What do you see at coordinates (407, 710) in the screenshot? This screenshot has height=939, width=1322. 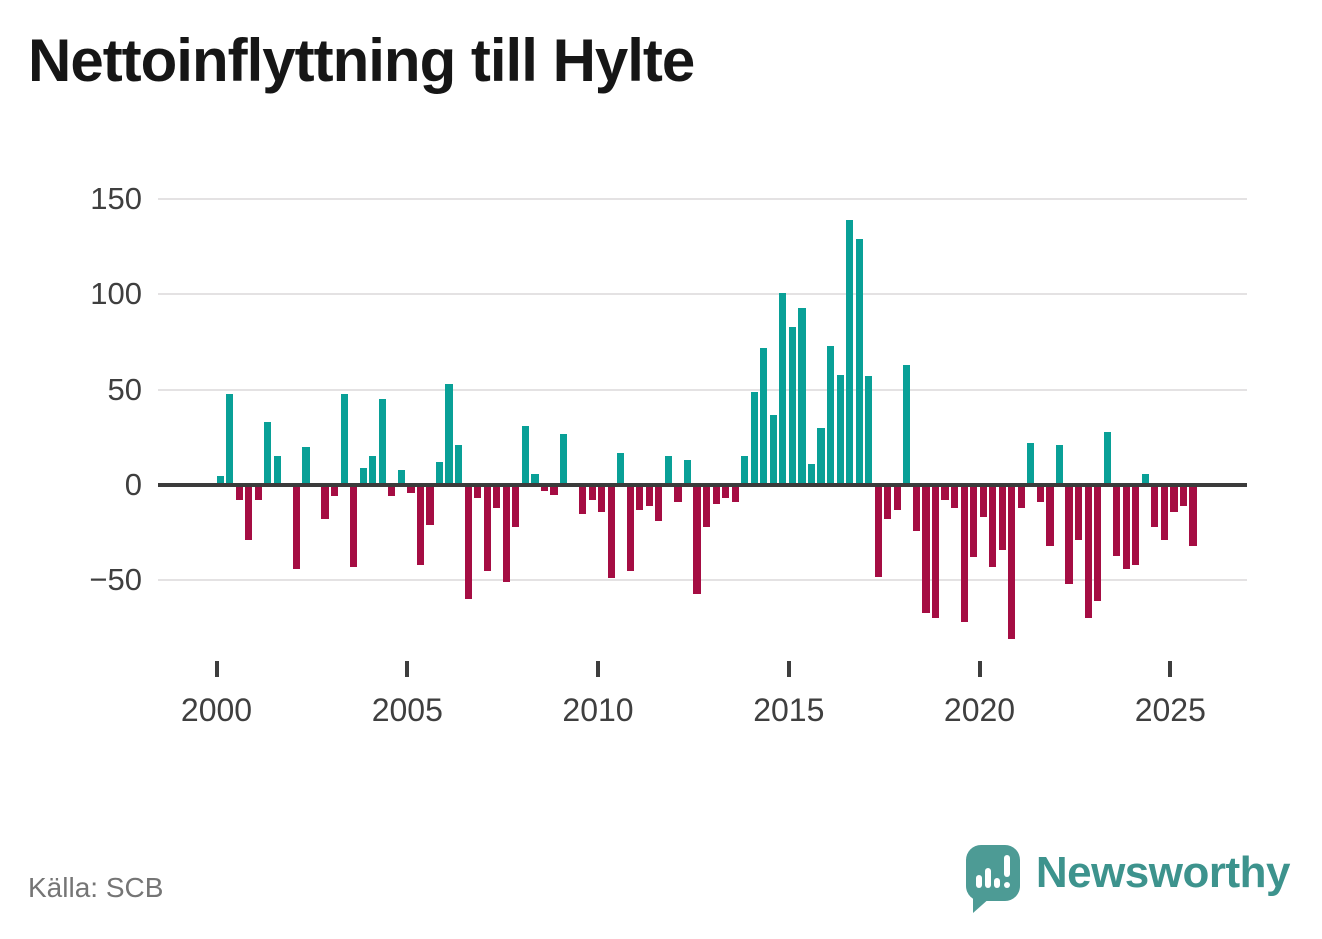 I see `x-axis-label: 2005` at bounding box center [407, 710].